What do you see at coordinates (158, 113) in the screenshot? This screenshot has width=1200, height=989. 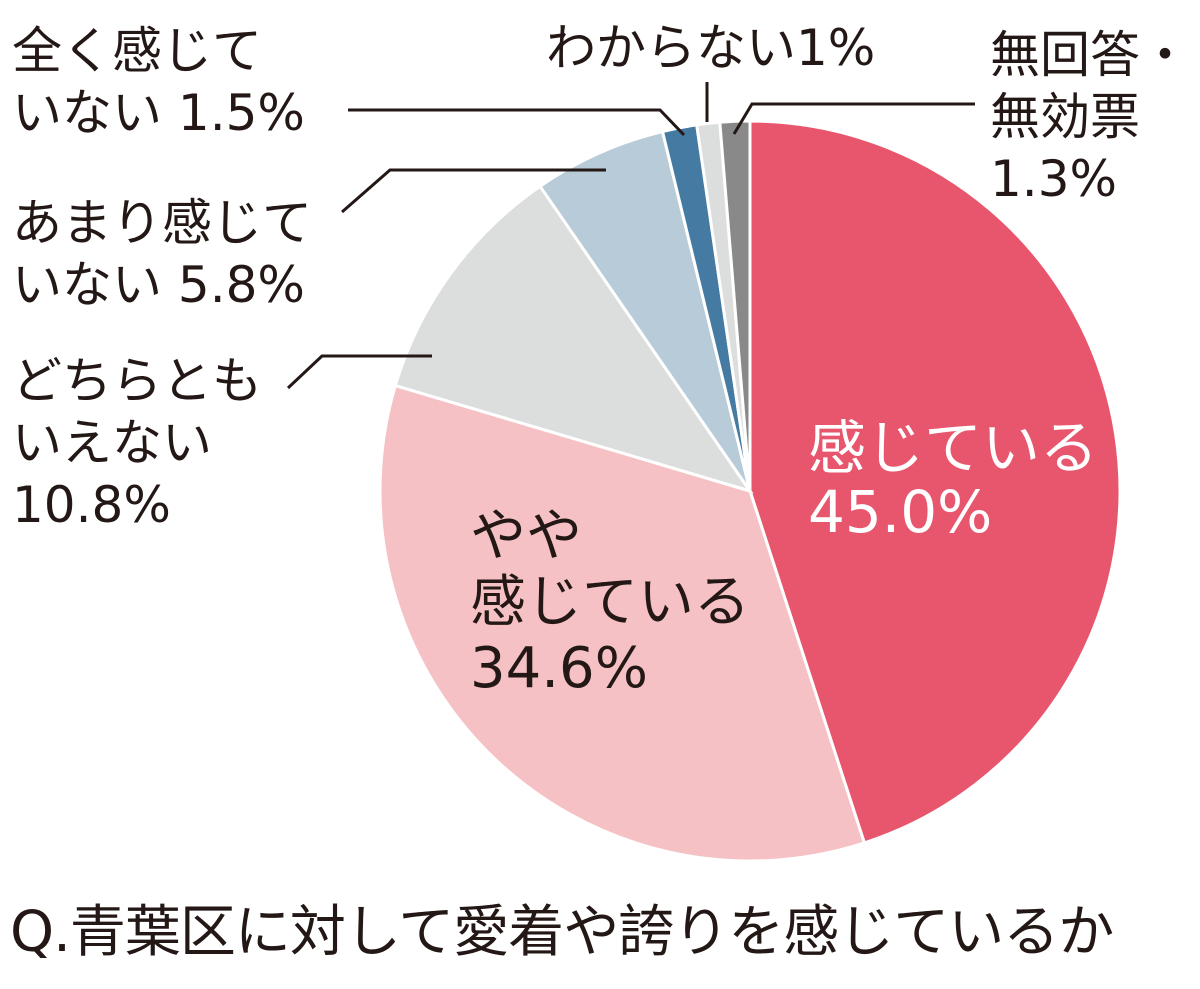 I see `slice-label-line: いない 1.5%` at bounding box center [158, 113].